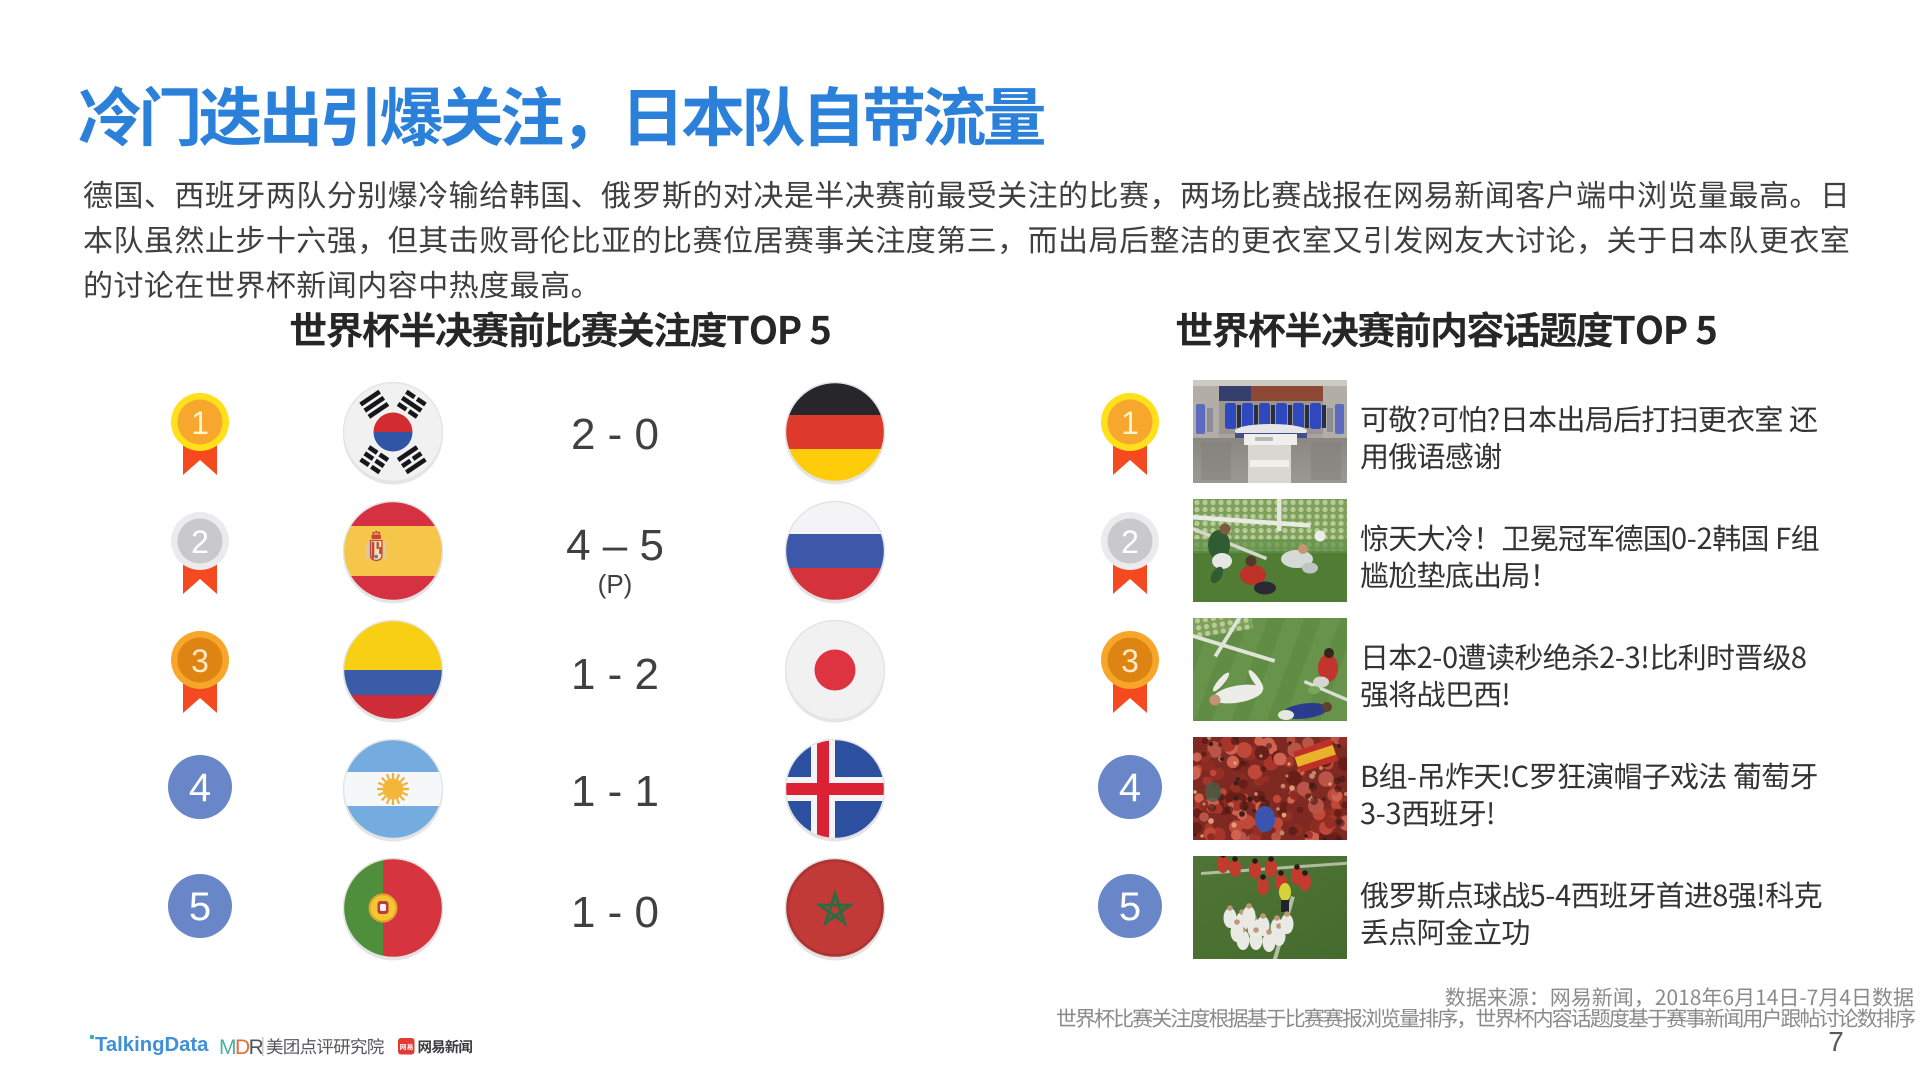 Image resolution: width=1921 pixels, height=1080 pixels. What do you see at coordinates (152, 1045) in the screenshot?
I see `svg-text: TalkingData` at bounding box center [152, 1045].